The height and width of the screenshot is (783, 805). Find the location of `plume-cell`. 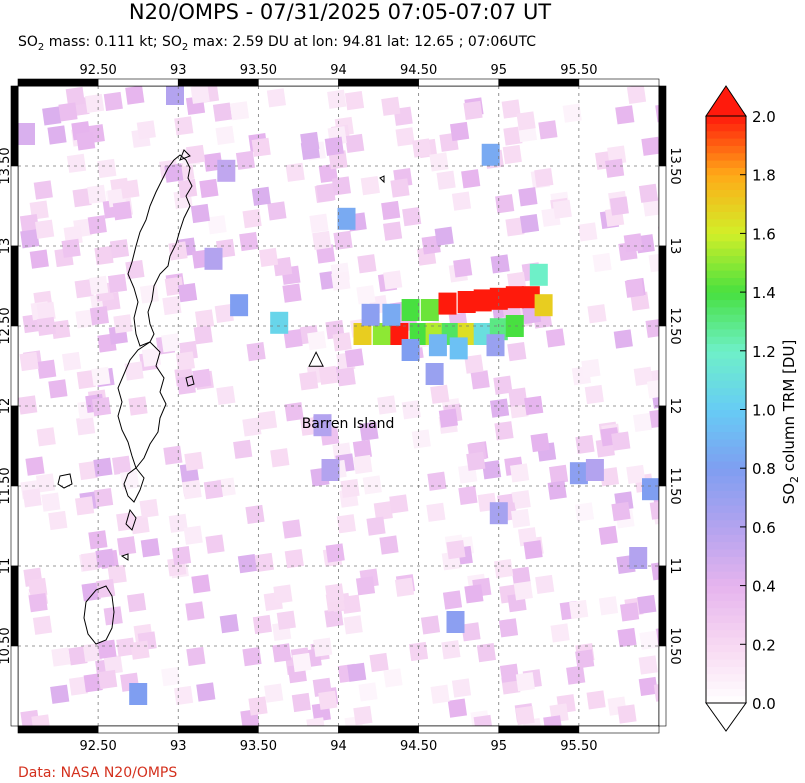

plume-cell is located at coordinates (490, 154).